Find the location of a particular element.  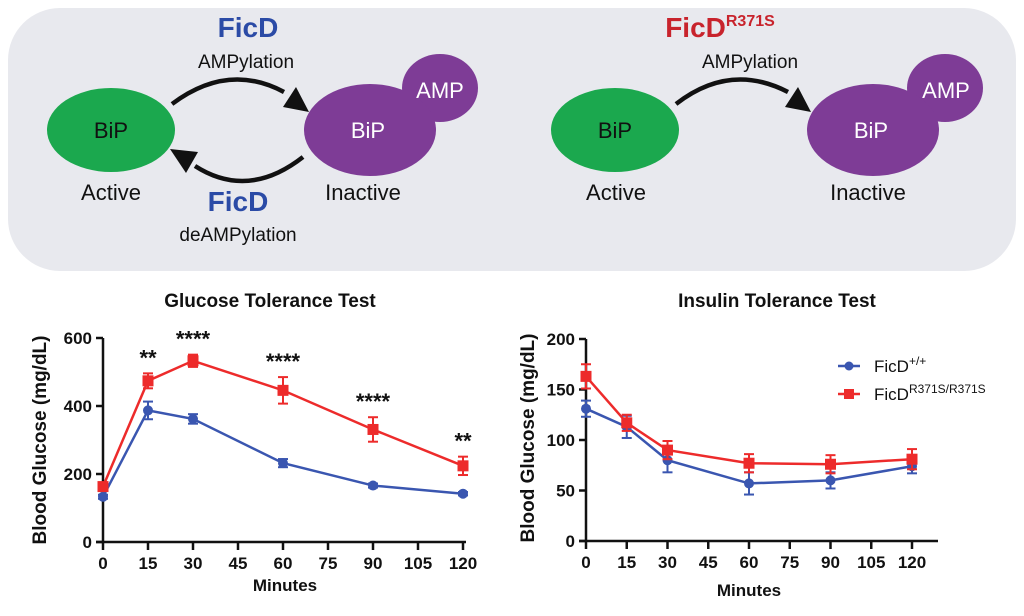

legend-label: FicD+/+ is located at coordinates (900, 365).